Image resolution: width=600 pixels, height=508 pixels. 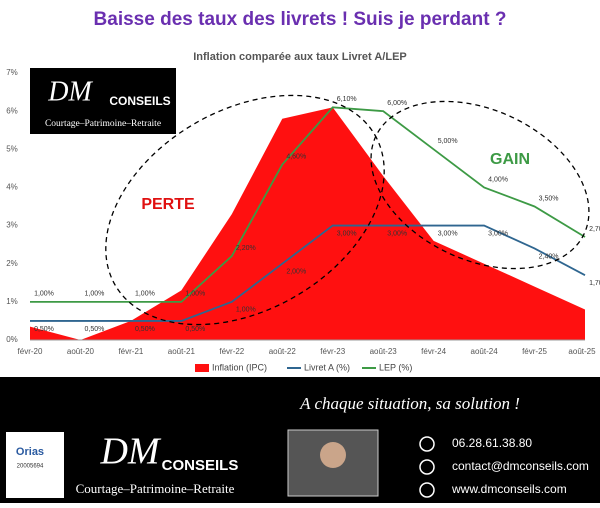 I want to click on legend-label: LEP (%), so click(x=395, y=367).